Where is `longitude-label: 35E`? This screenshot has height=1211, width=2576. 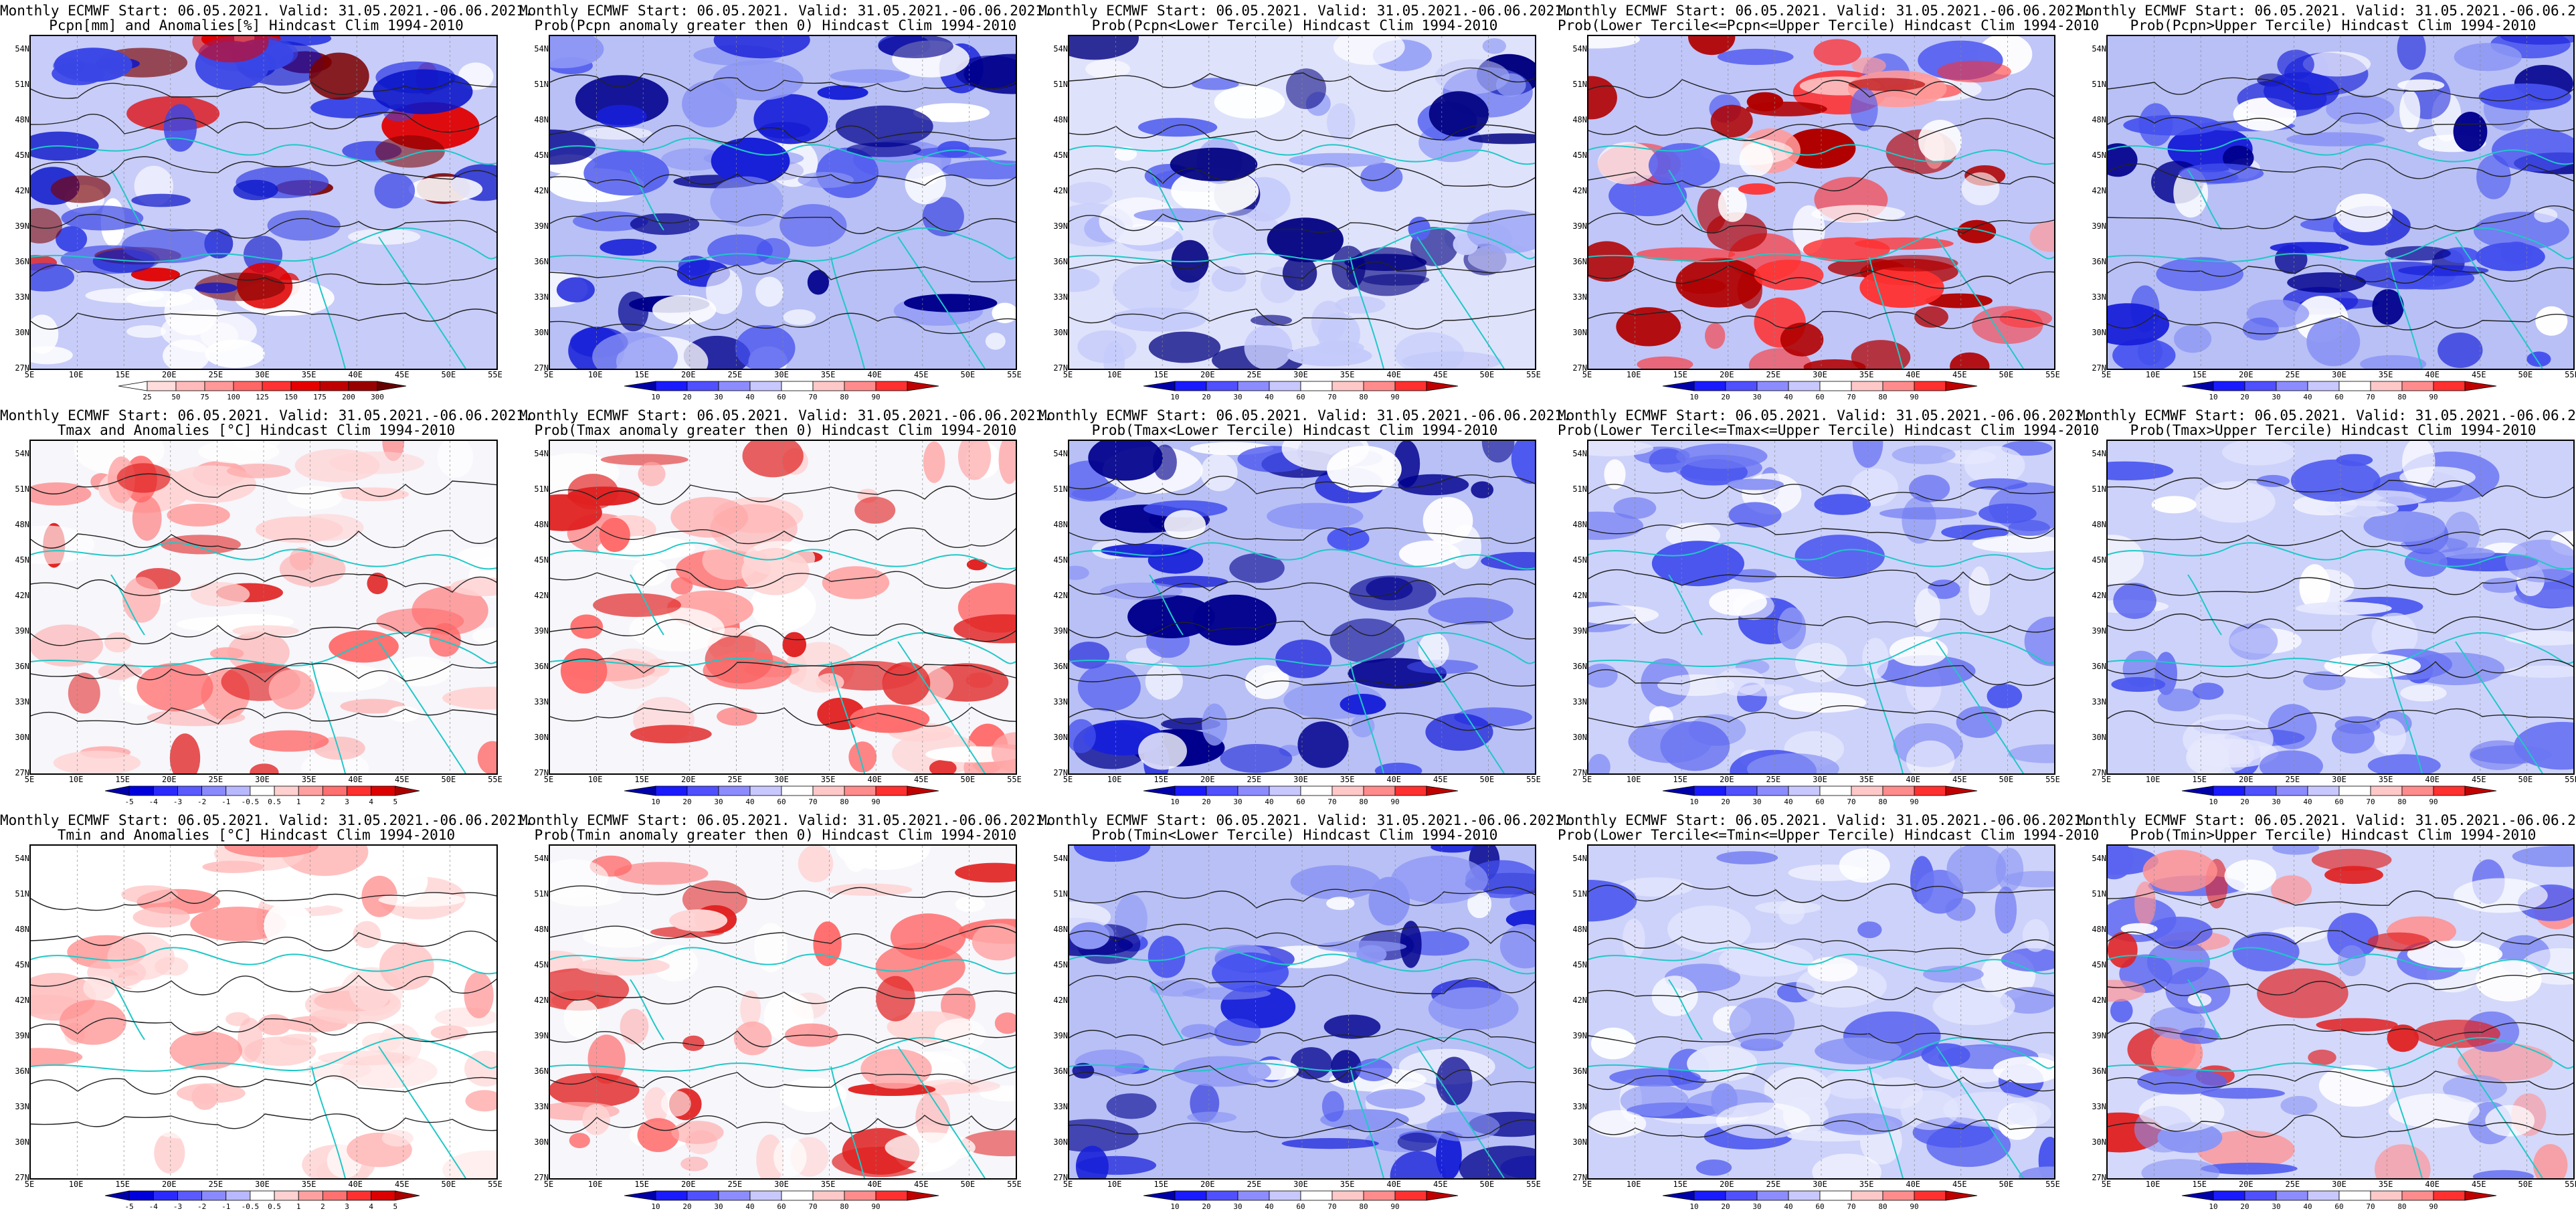
longitude-label: 35E is located at coordinates (308, 374).